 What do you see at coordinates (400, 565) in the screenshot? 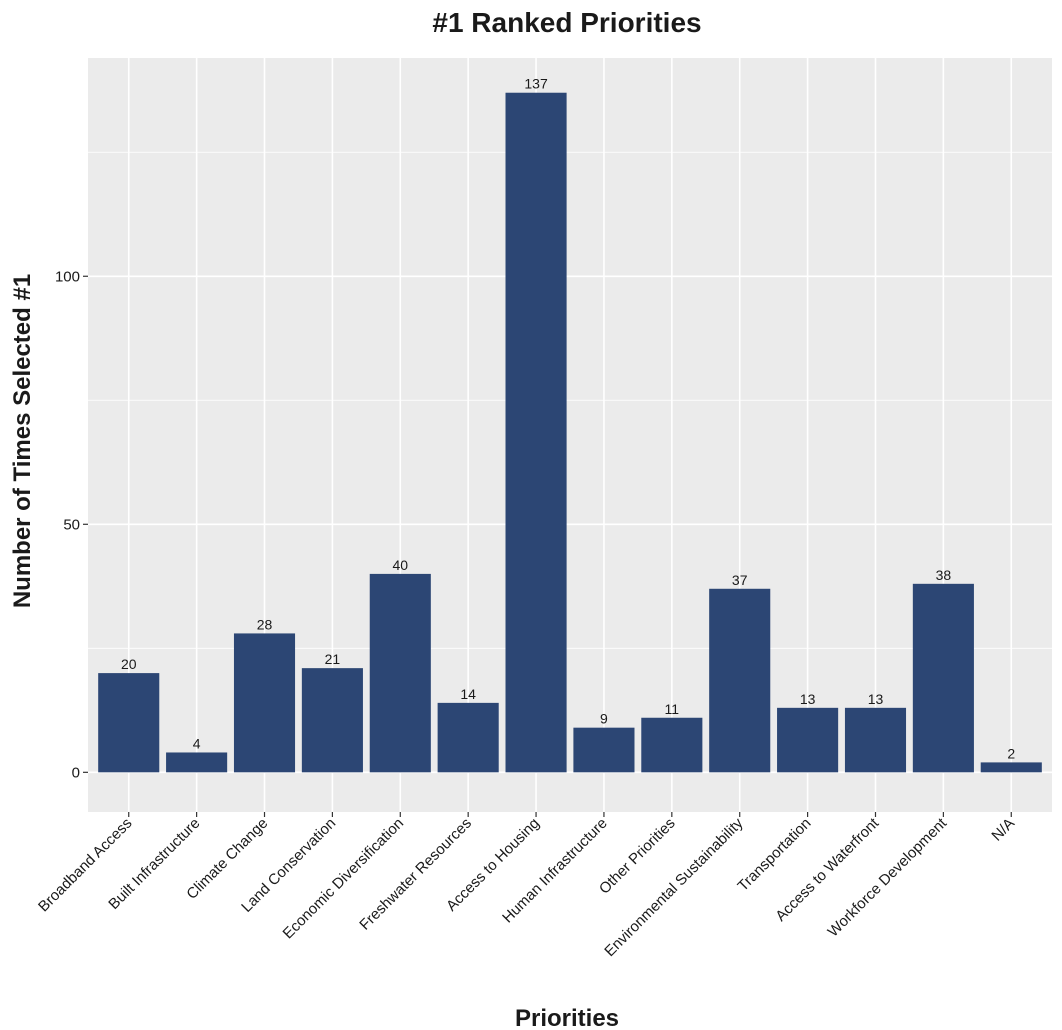
I see `data-label: 40` at bounding box center [400, 565].